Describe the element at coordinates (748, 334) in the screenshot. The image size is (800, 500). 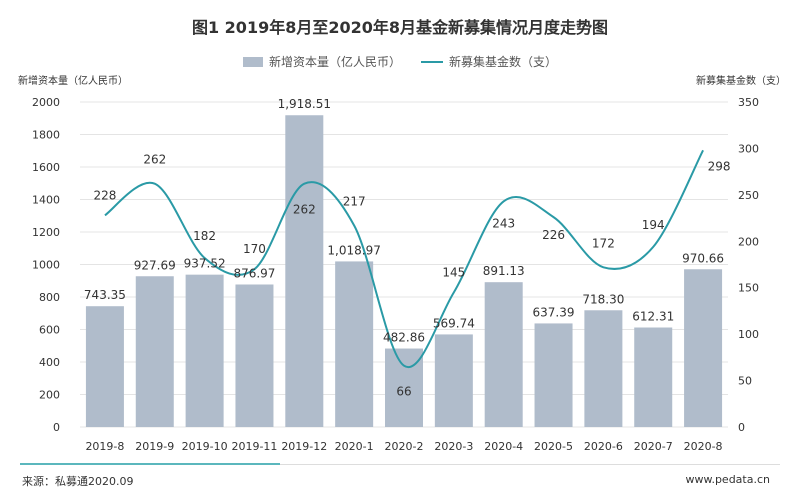
I see `right-tick-label: 100` at that location.